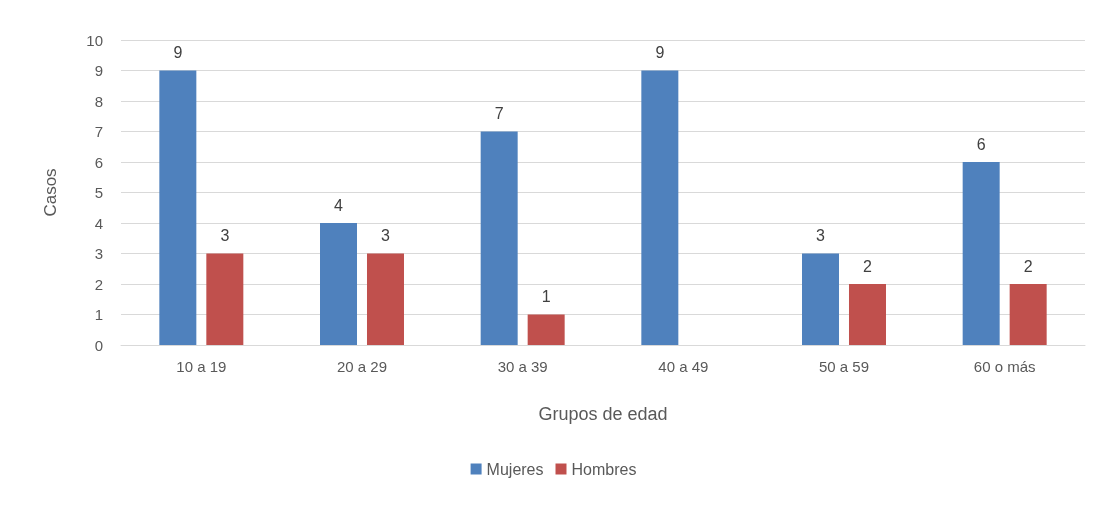  I want to click on legend-label: Hombres, so click(604, 469).